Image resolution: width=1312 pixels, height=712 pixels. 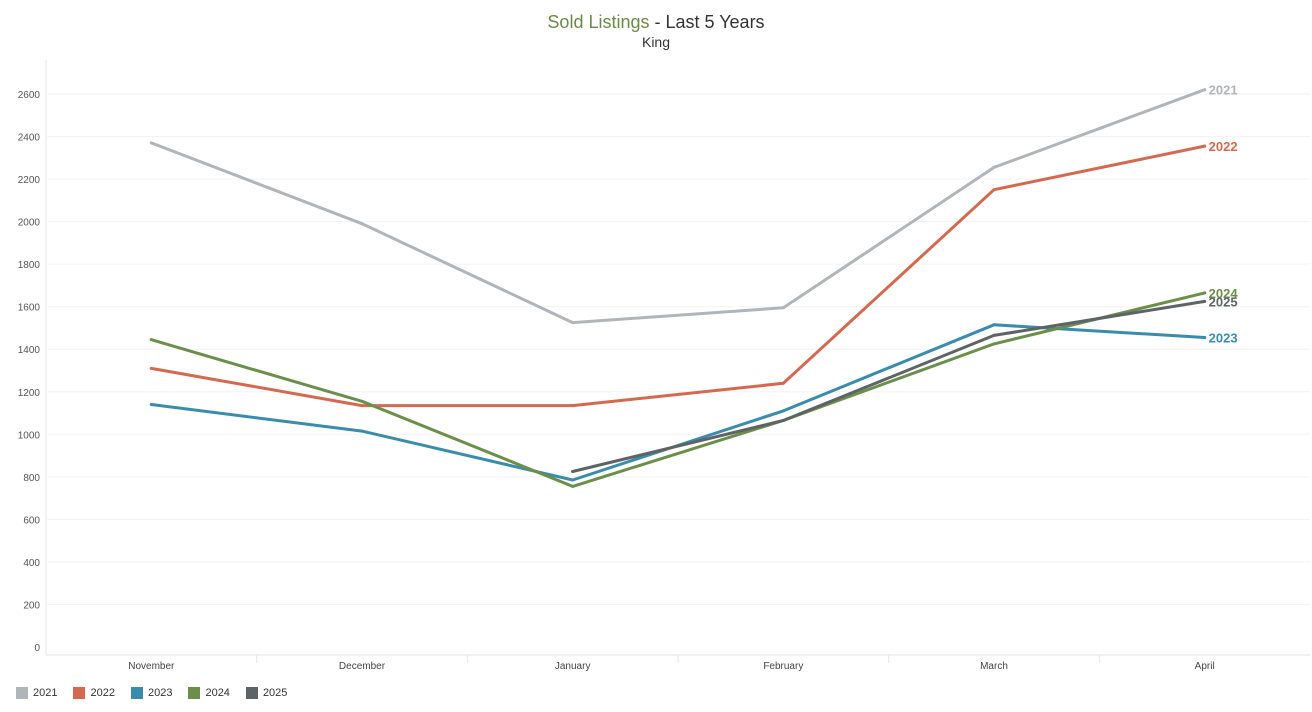 What do you see at coordinates (1223, 146) in the screenshot?
I see `series-end-label-2022: 2022` at bounding box center [1223, 146].